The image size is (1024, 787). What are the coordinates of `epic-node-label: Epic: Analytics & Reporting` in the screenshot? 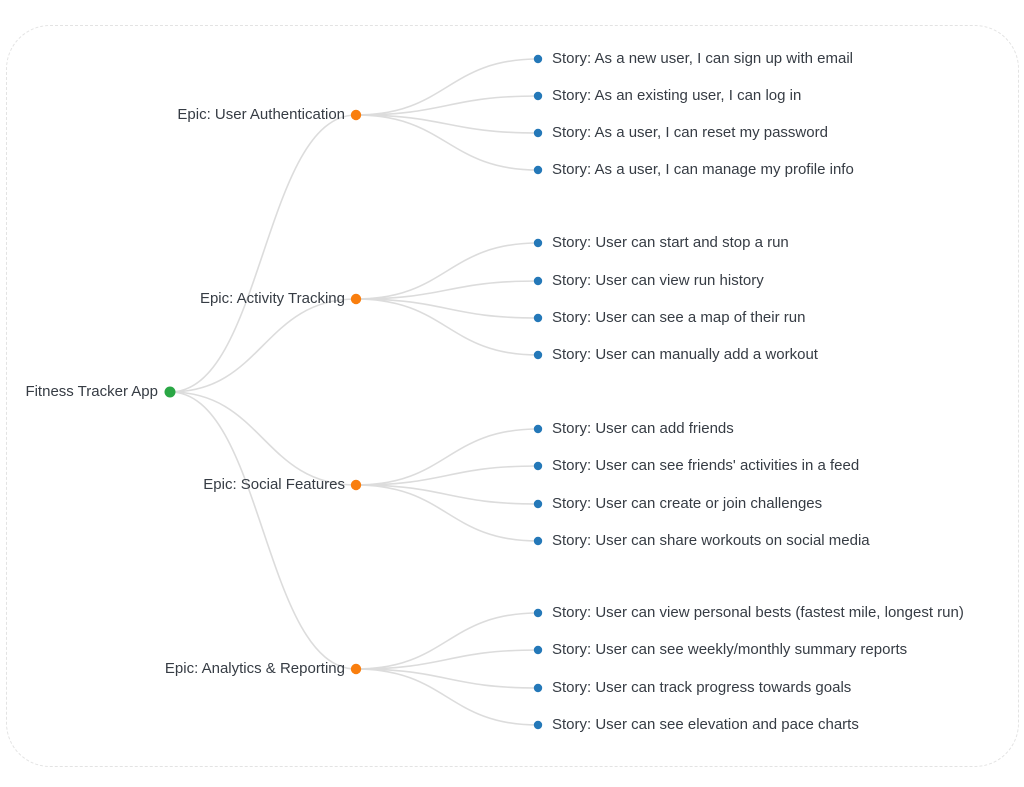 It's located at (254, 668).